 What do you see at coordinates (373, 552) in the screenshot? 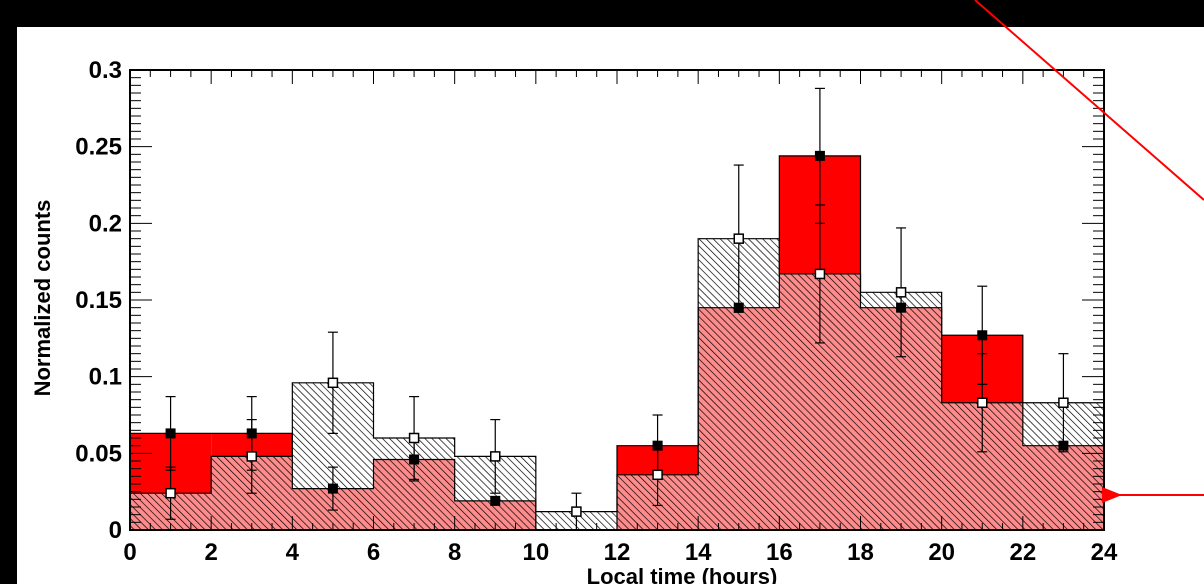
I see `x-tick-label: 6` at bounding box center [373, 552].